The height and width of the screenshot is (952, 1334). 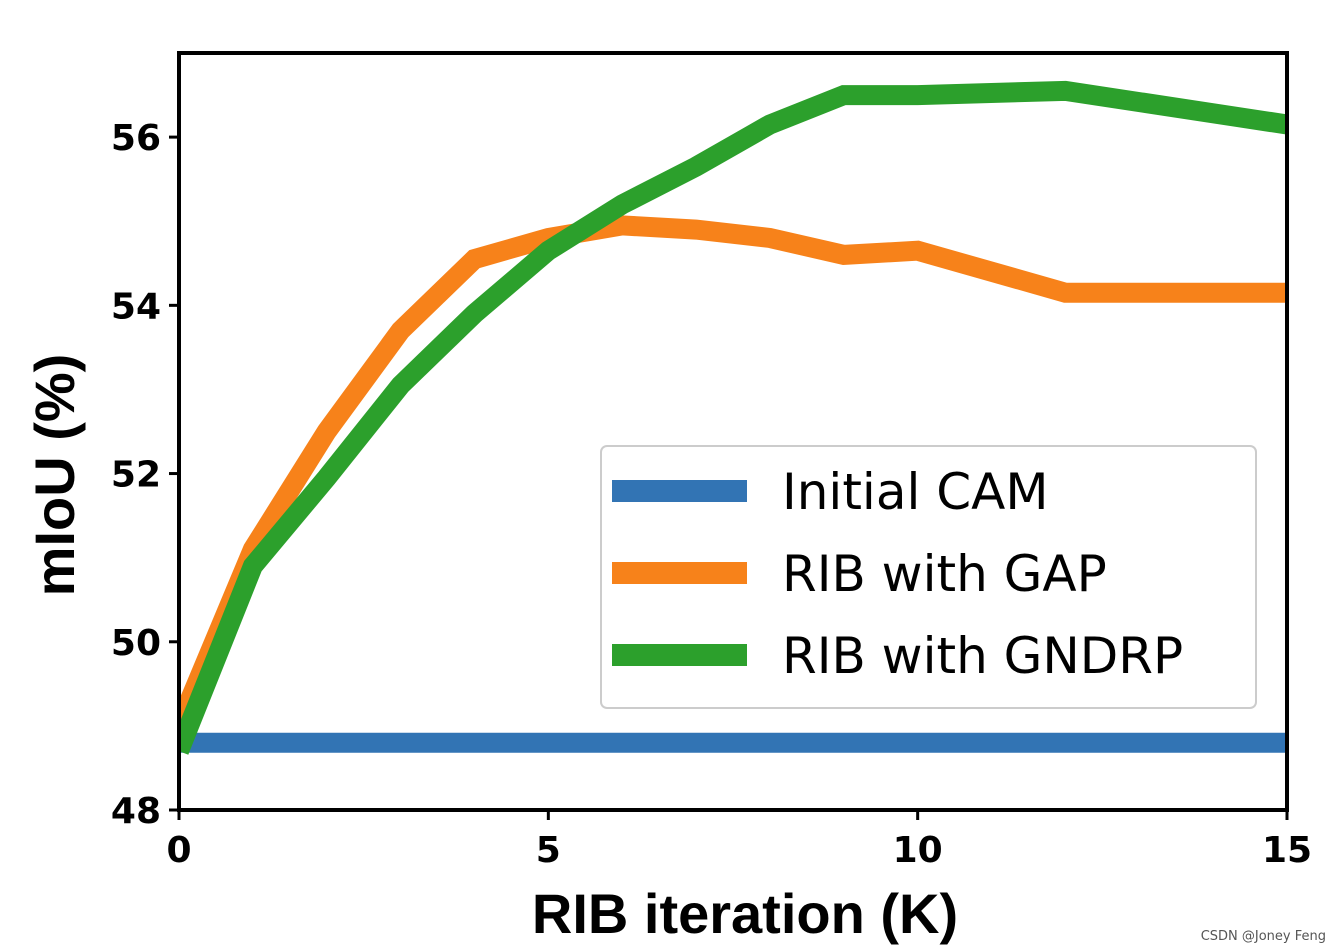 What do you see at coordinates (739, 840) in the screenshot?
I see `x-axis: 0 5 10 15` at bounding box center [739, 840].